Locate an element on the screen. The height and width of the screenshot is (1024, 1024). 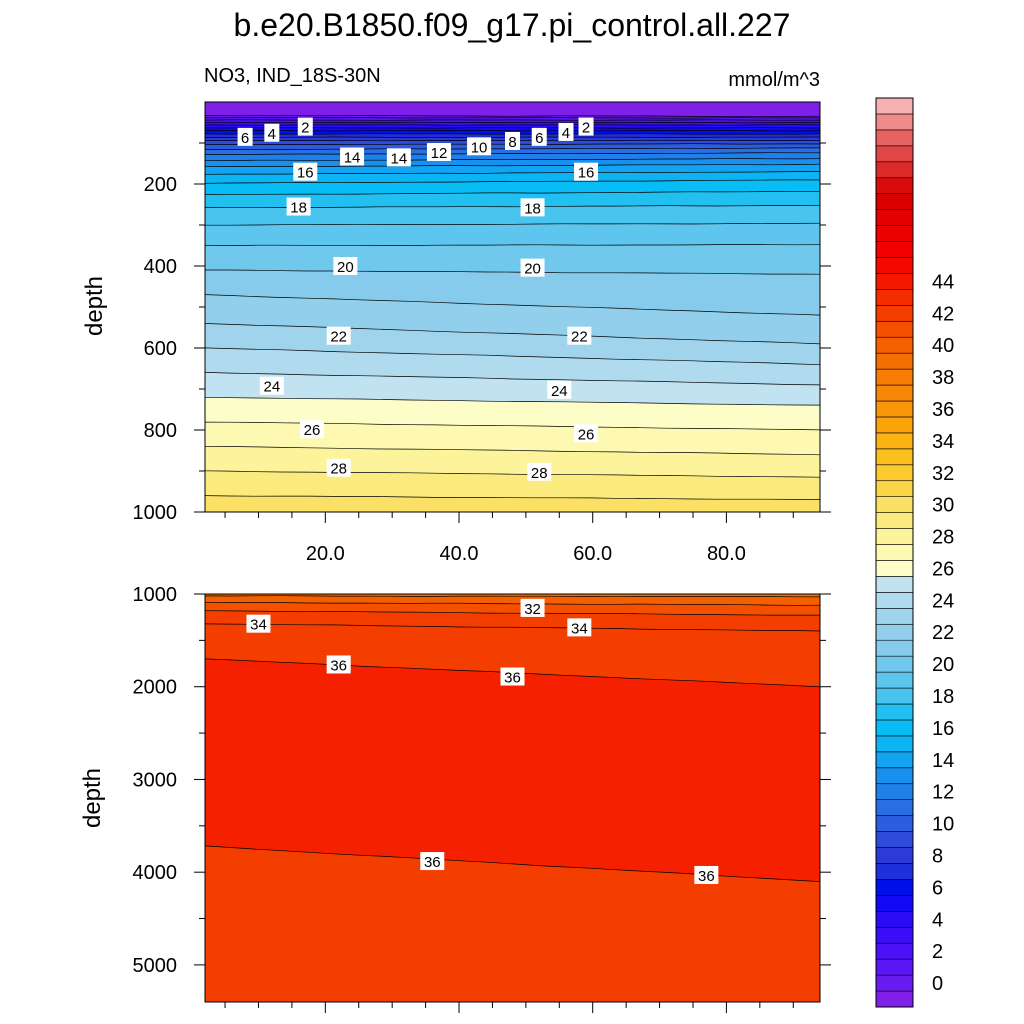
contour-label: 20 is located at coordinates (345, 266).